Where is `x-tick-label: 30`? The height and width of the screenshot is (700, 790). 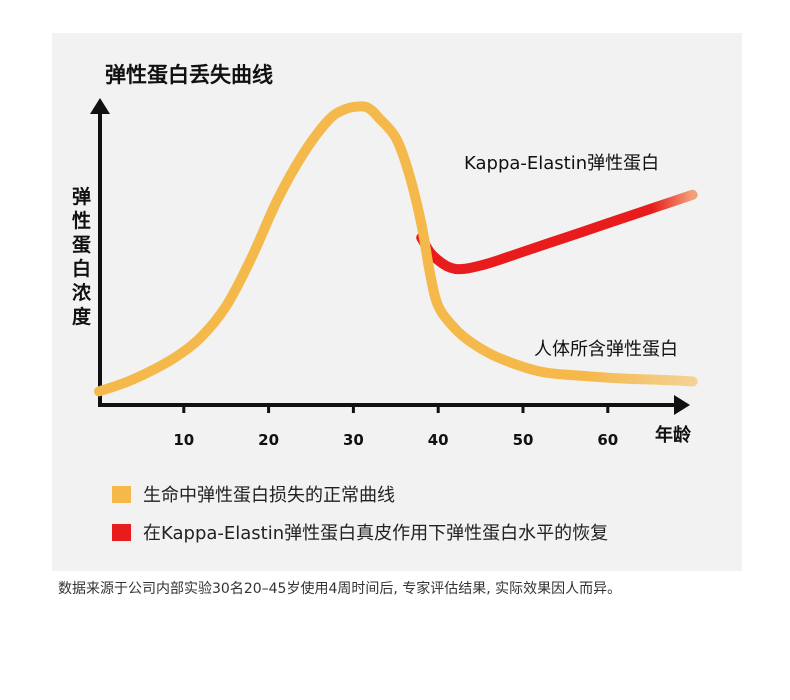 x-tick-label: 30 is located at coordinates (353, 440).